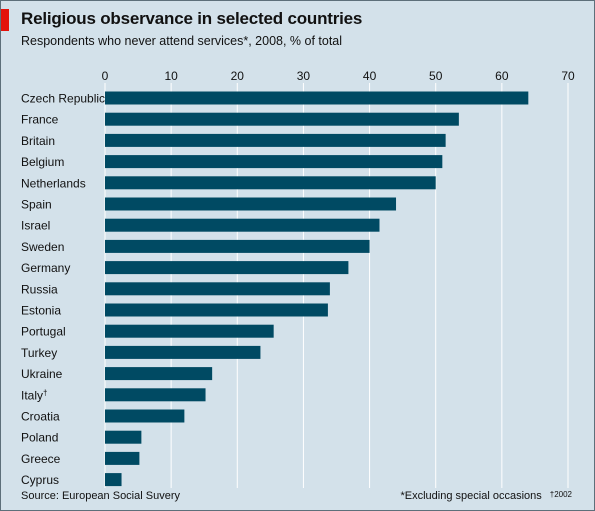 This screenshot has height=511, width=595. I want to click on dagger-mark: †, so click(45, 392).